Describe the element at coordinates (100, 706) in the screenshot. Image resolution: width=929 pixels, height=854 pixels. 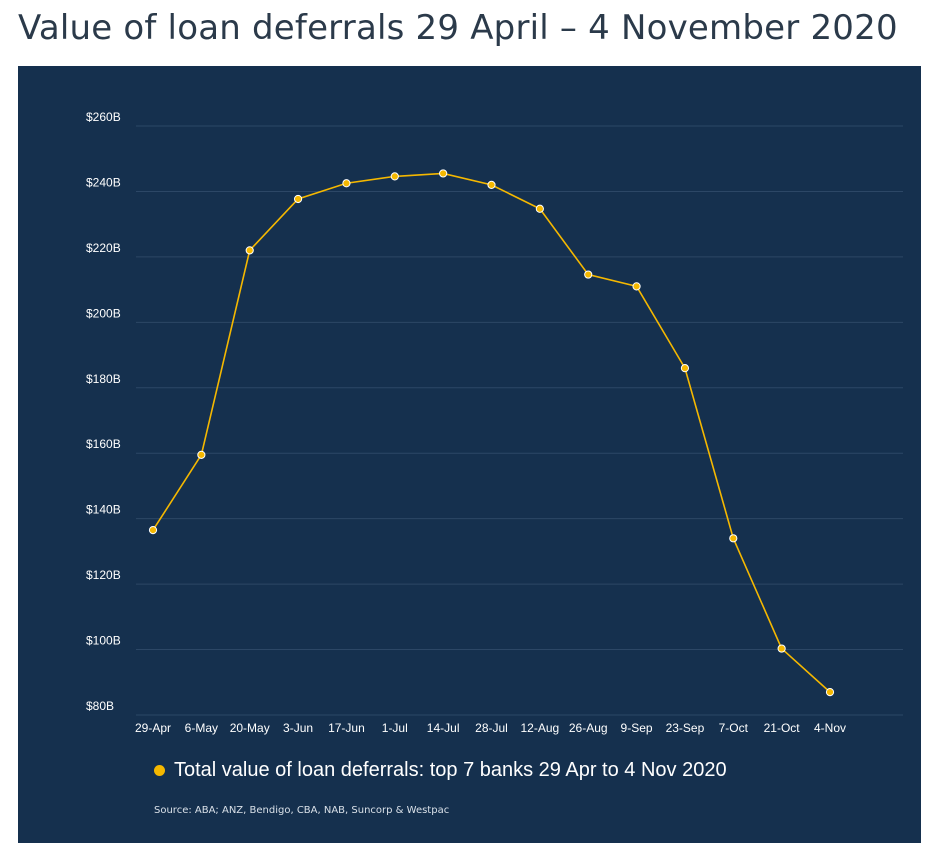
I see `y-tick-label: $80B` at that location.